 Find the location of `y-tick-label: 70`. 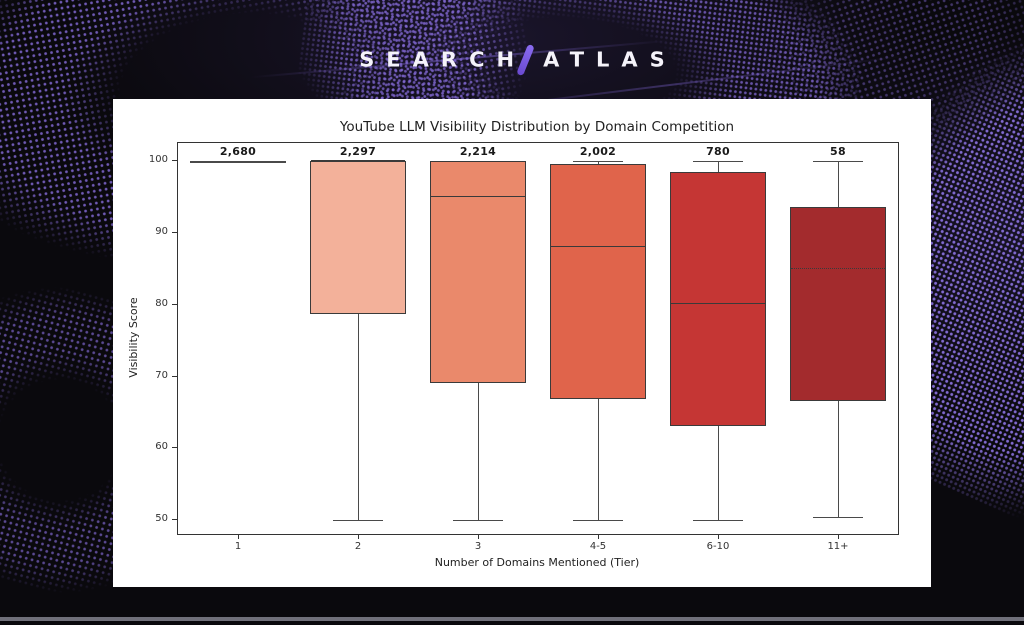

y-tick-label: 70 is located at coordinates (161, 375).